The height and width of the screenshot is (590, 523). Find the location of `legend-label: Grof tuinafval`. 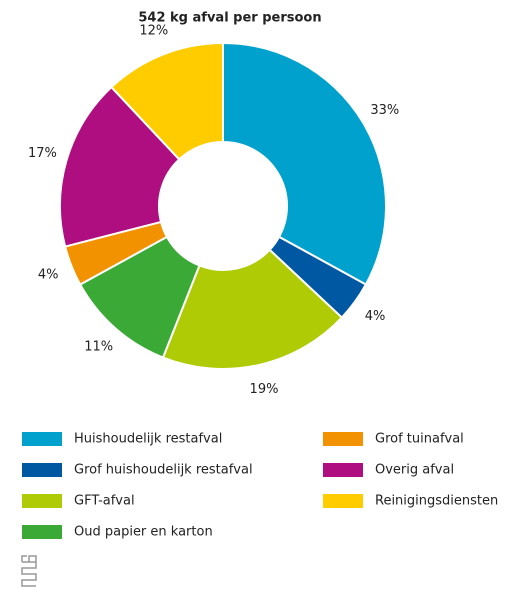

legend-label: Grof tuinafval is located at coordinates (419, 439).